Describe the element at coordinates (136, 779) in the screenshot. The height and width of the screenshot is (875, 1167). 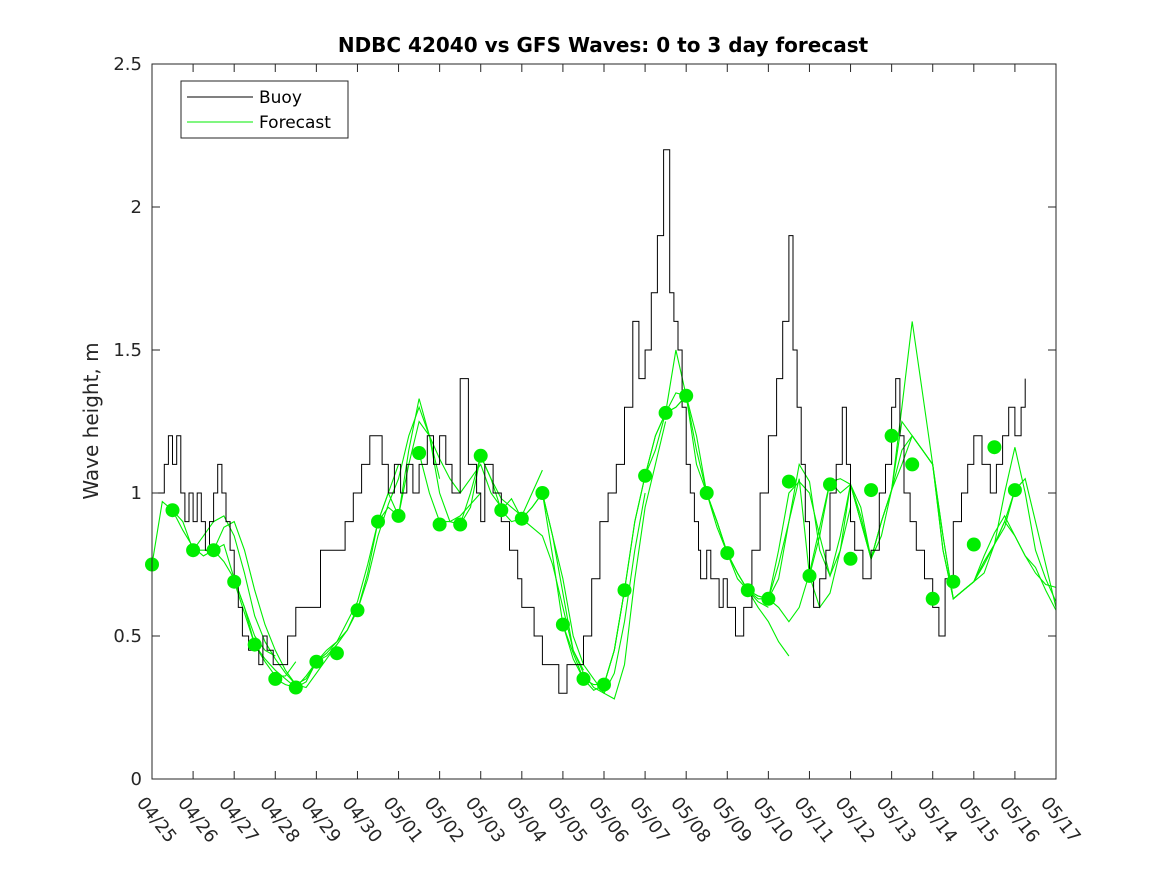
I see `y-tick-label: 0` at that location.